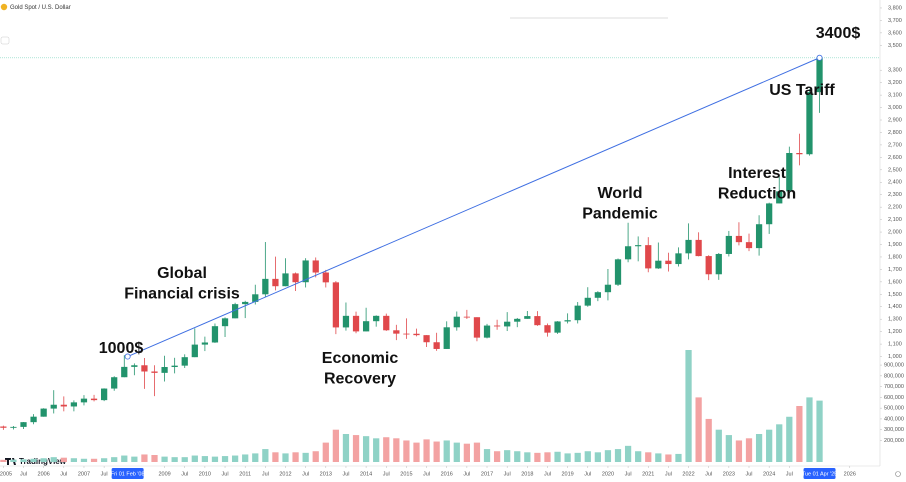  What do you see at coordinates (6, 474) in the screenshot?
I see `x-tick-label: 2005` at bounding box center [6, 474].